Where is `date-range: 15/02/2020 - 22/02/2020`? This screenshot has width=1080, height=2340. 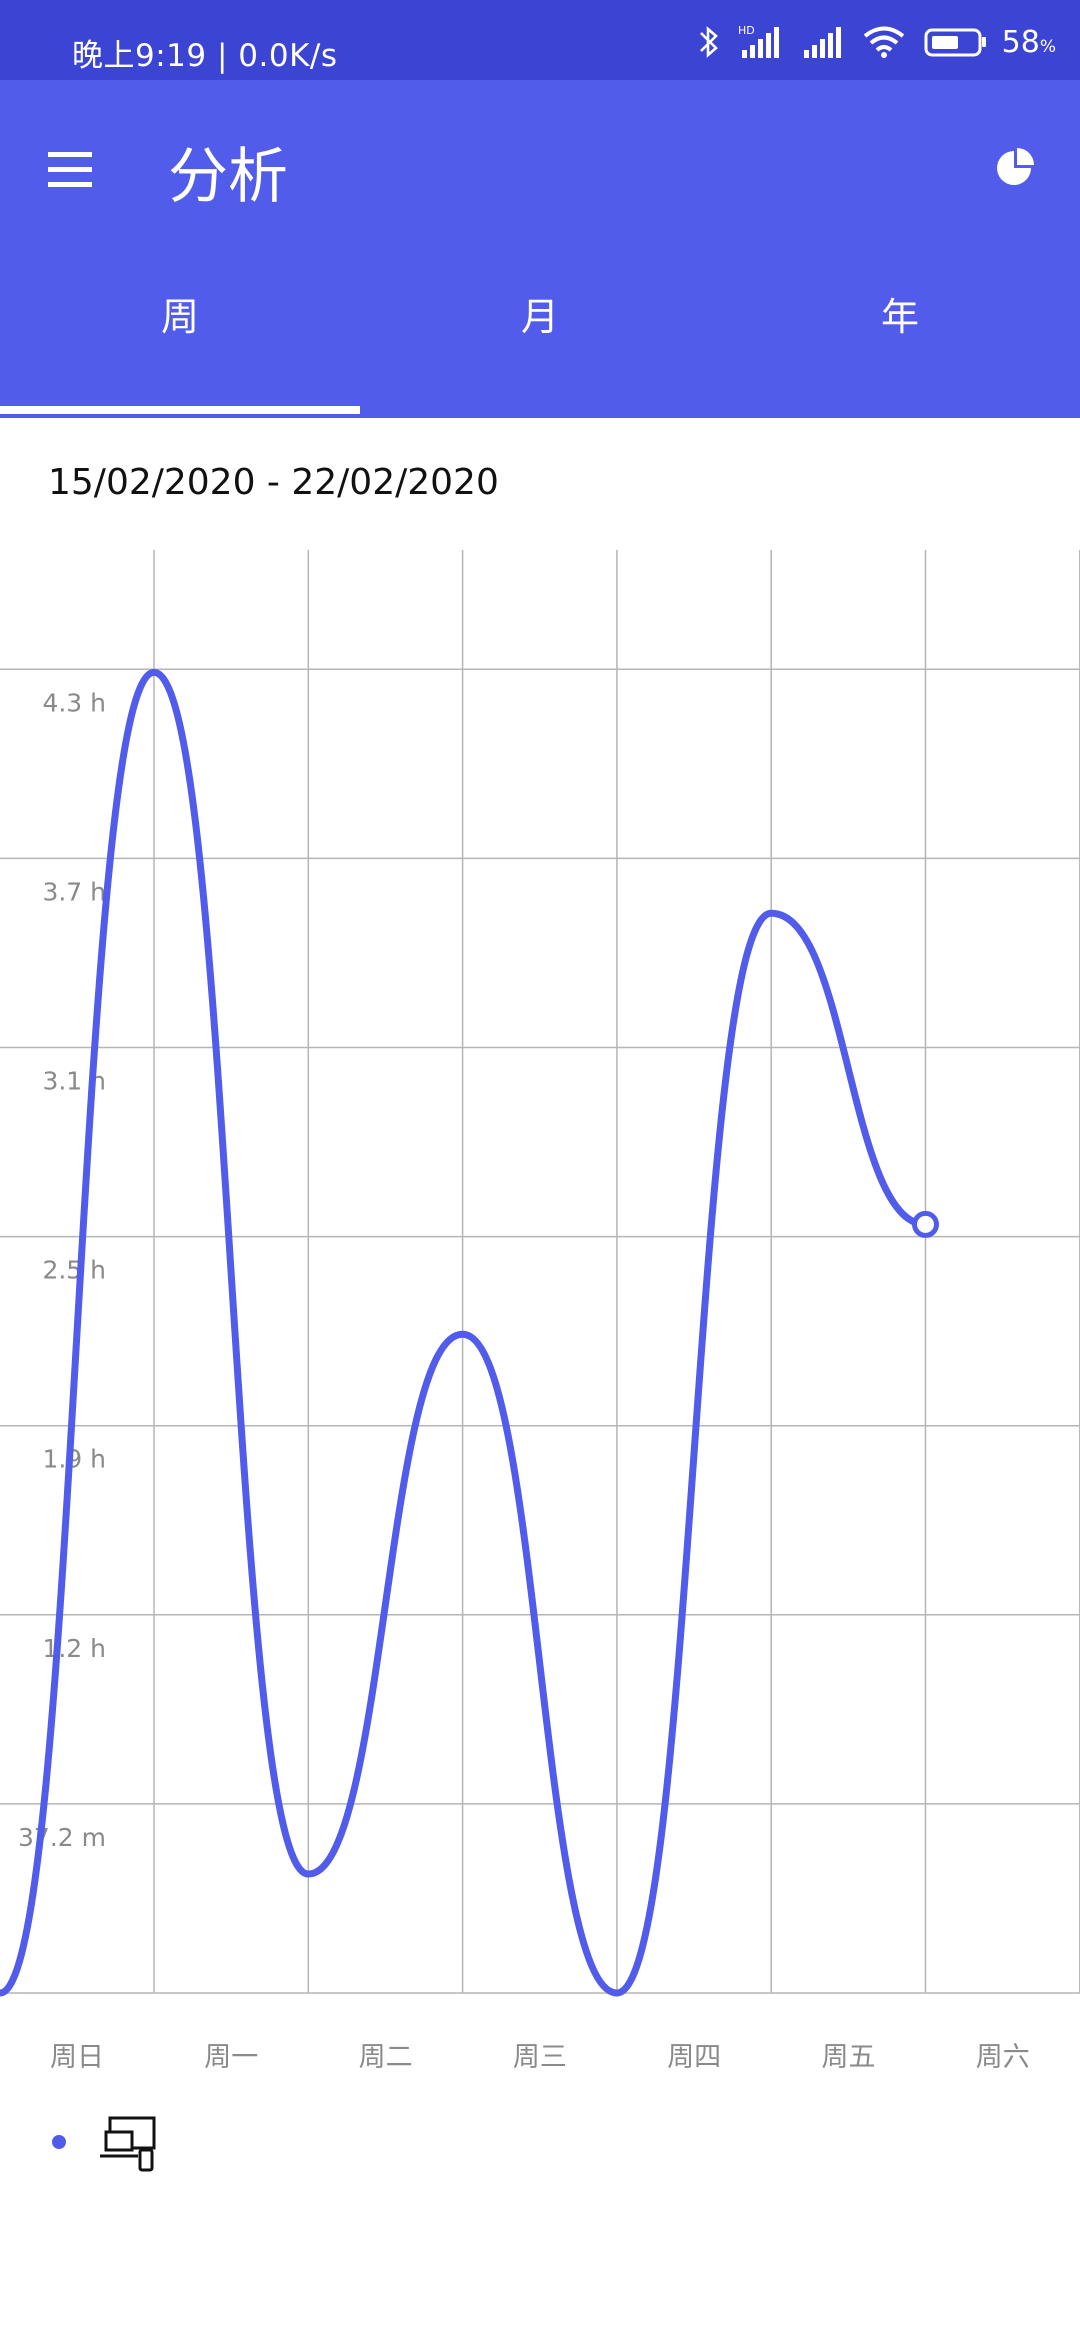 date-range: 15/02/2020 - 22/02/2020 is located at coordinates (273, 482).